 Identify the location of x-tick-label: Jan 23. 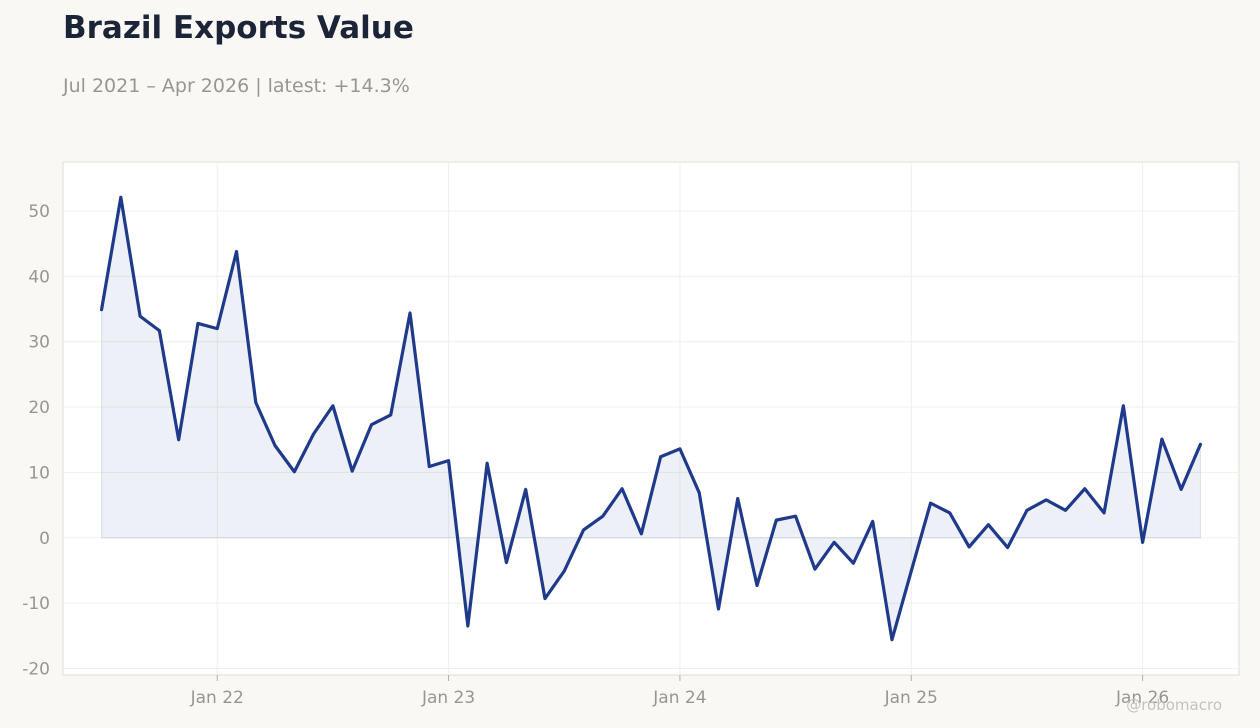
(448, 698).